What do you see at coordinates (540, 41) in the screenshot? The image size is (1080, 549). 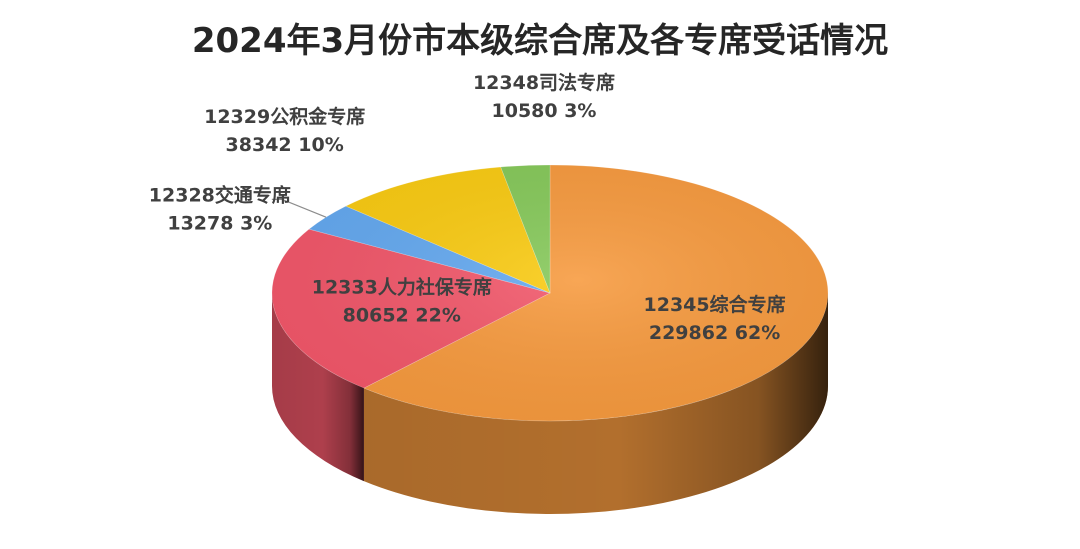 I see `chart-title: 2024年3月份市本级综合席及各专席受话情况` at bounding box center [540, 41].